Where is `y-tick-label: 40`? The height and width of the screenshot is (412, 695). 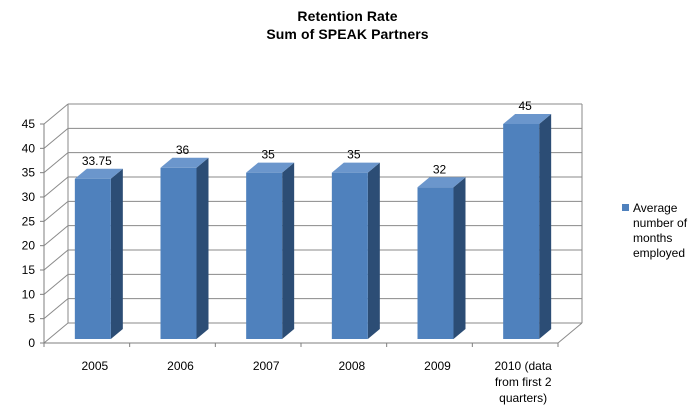
y-tick-label: 40 is located at coordinates (29, 148).